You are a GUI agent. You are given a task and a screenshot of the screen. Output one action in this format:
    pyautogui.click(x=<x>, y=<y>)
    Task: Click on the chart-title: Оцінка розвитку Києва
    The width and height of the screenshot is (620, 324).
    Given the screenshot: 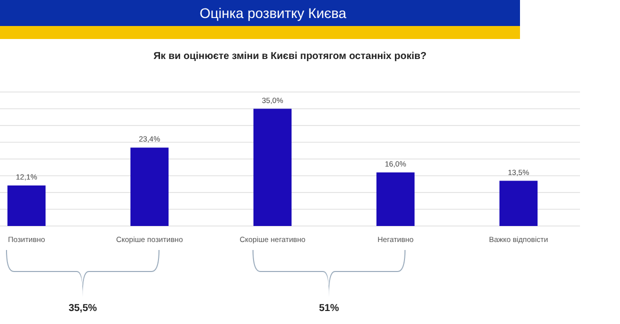 What is the action you would take?
    pyautogui.click(x=273, y=13)
    